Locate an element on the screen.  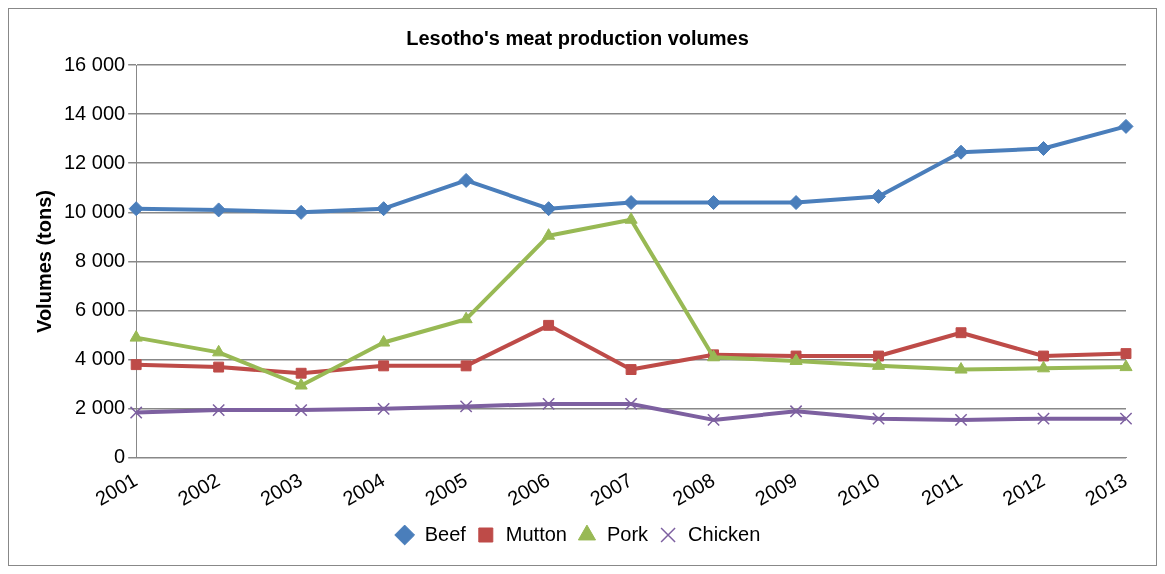
legend-label: Pork is located at coordinates (628, 533).